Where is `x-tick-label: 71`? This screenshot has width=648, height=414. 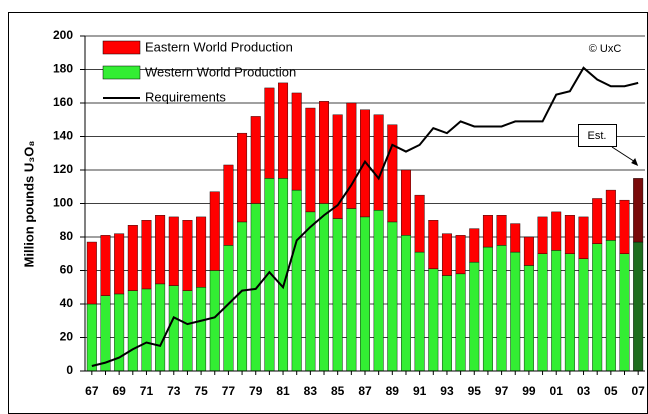
x-tick-label: 71 is located at coordinates (147, 391).